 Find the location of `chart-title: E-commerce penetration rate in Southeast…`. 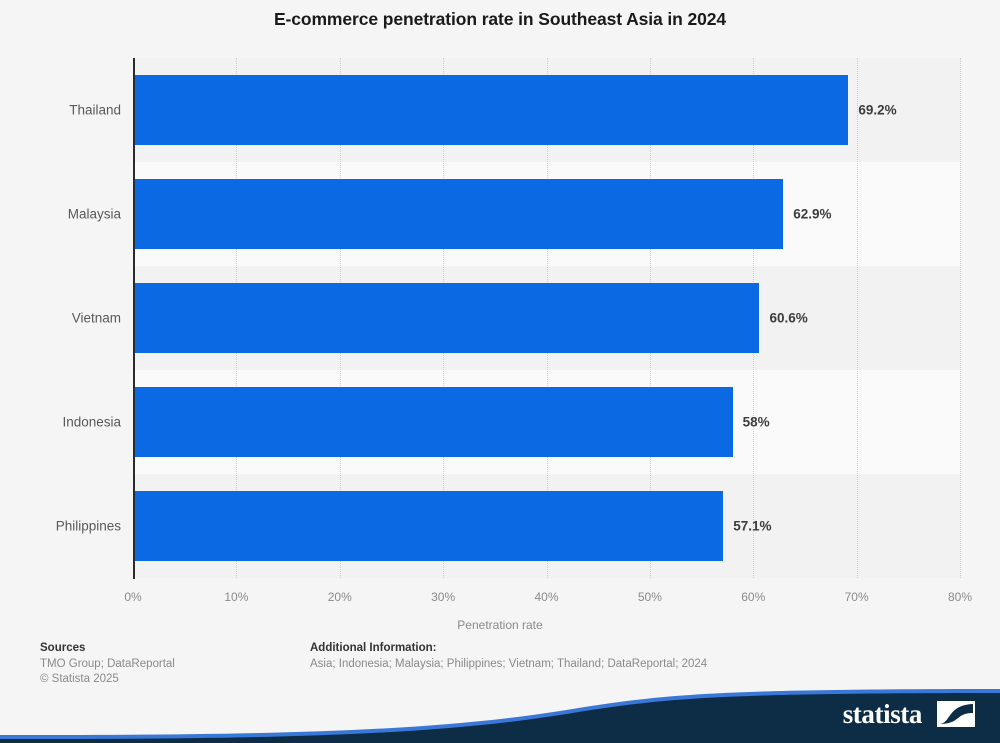

chart-title: E-commerce penetration rate in Southeast… is located at coordinates (500, 19).